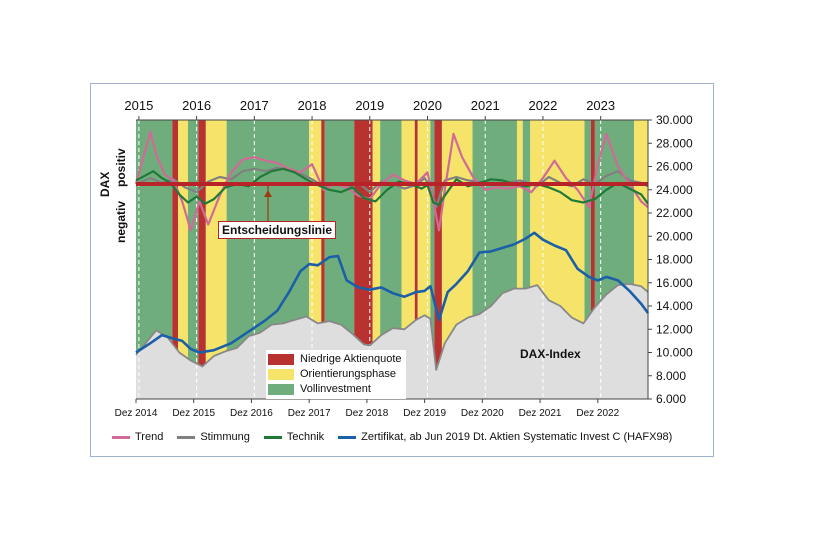 The image size is (835, 559). Describe the element at coordinates (348, 374) in the screenshot. I see `phase-legend-label: Orientierungsphase` at that location.